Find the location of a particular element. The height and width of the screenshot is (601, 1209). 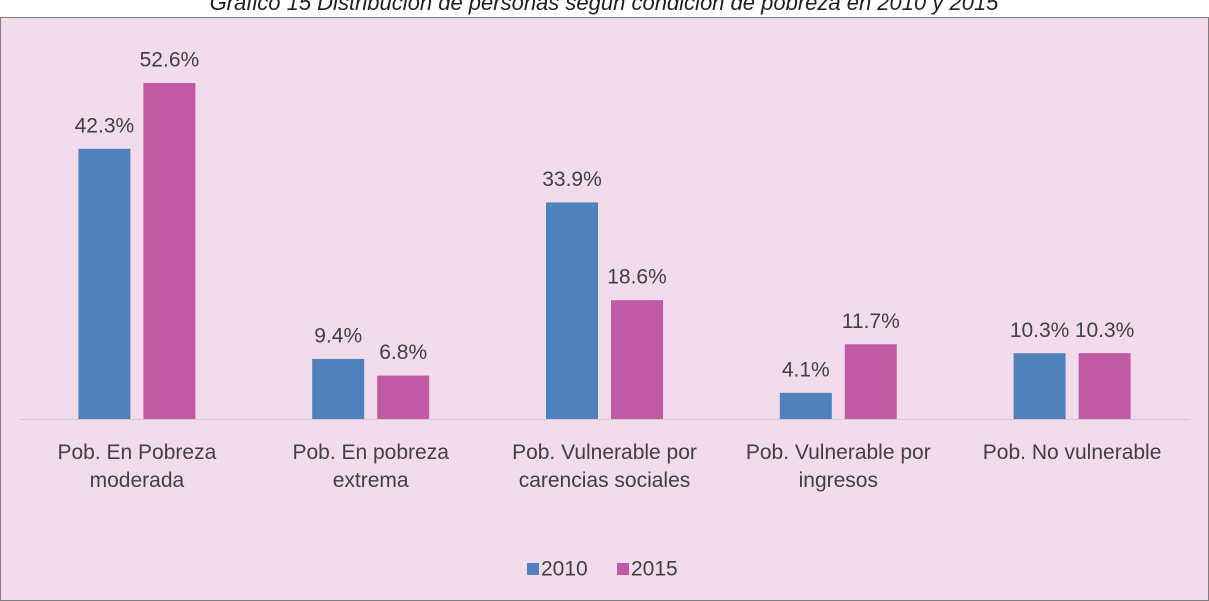

legend-label: 2010 is located at coordinates (564, 569).